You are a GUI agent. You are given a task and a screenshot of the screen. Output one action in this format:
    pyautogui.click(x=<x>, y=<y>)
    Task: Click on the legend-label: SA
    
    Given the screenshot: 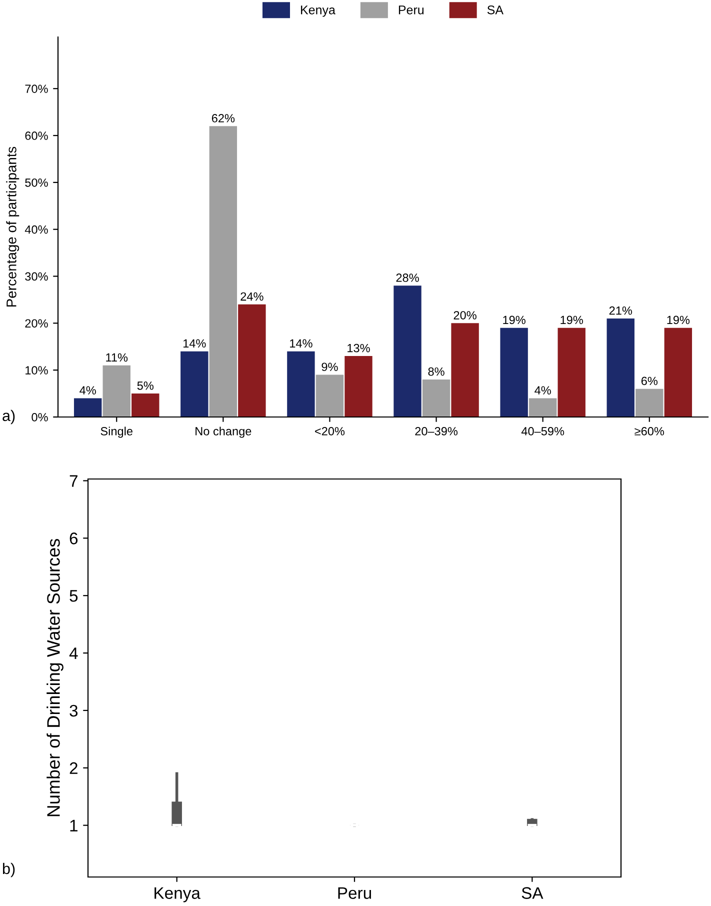 What is the action you would take?
    pyautogui.click(x=495, y=9)
    